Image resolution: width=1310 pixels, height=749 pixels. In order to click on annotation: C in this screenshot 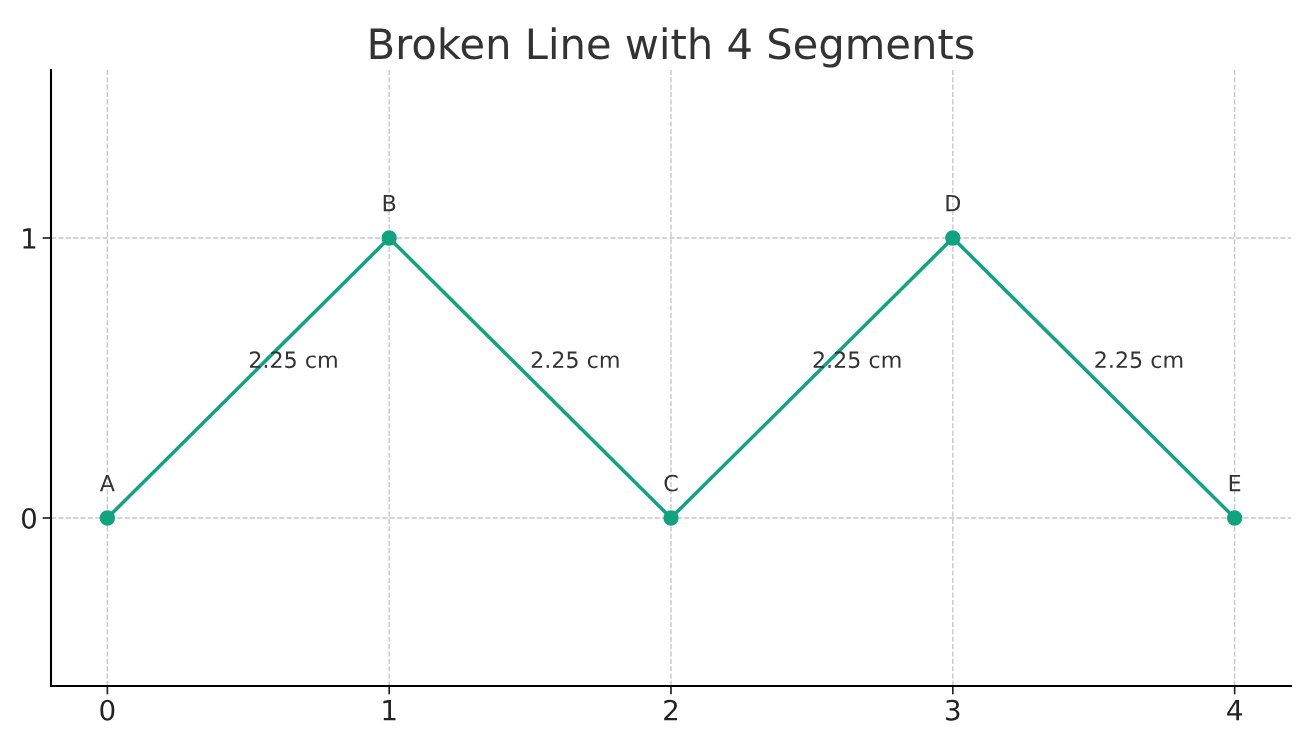, I will do `click(671, 483)`.